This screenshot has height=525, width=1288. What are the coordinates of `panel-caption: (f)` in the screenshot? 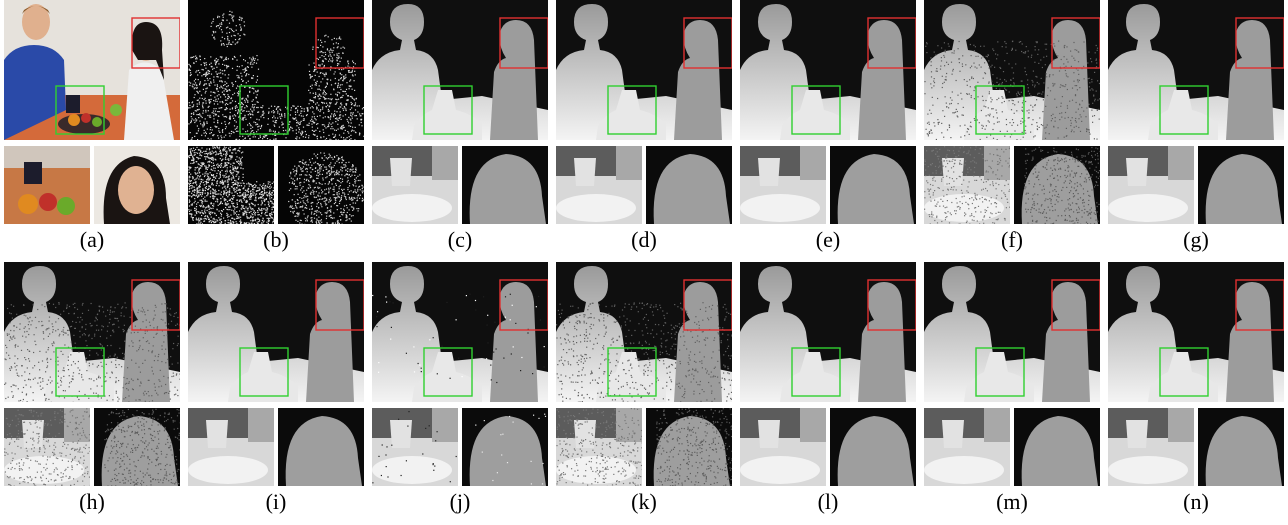 It's located at (1012, 239).